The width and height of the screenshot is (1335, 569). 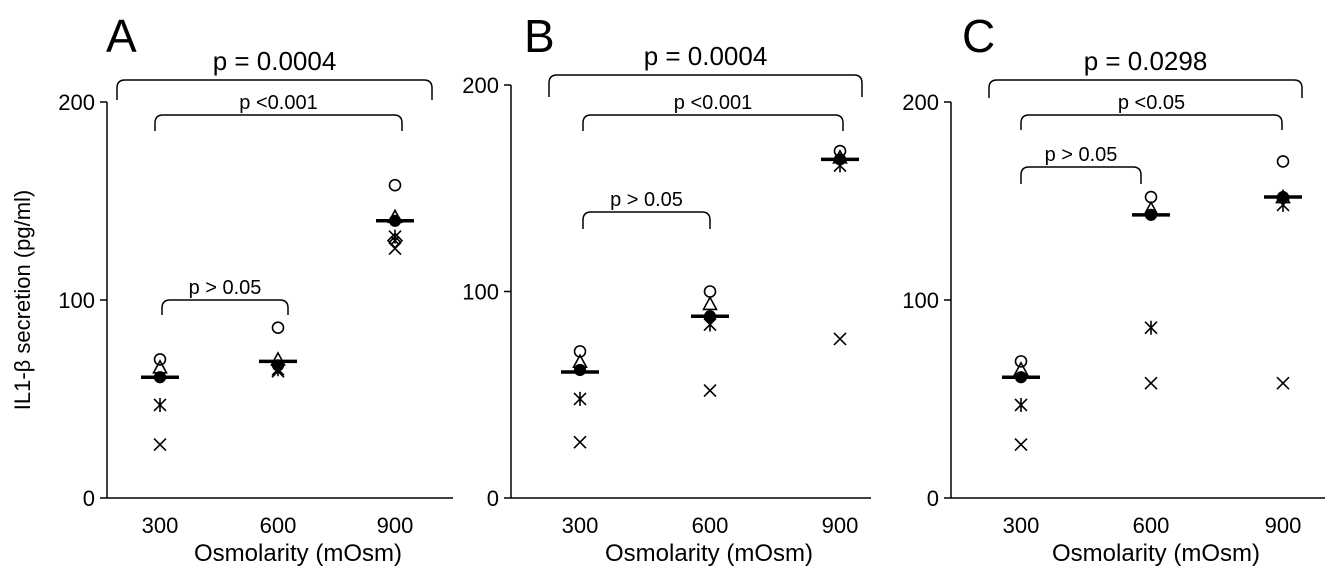 What do you see at coordinates (22, 300) in the screenshot?
I see `y-axis-label: IL1-β secretion (pg/ml)` at bounding box center [22, 300].